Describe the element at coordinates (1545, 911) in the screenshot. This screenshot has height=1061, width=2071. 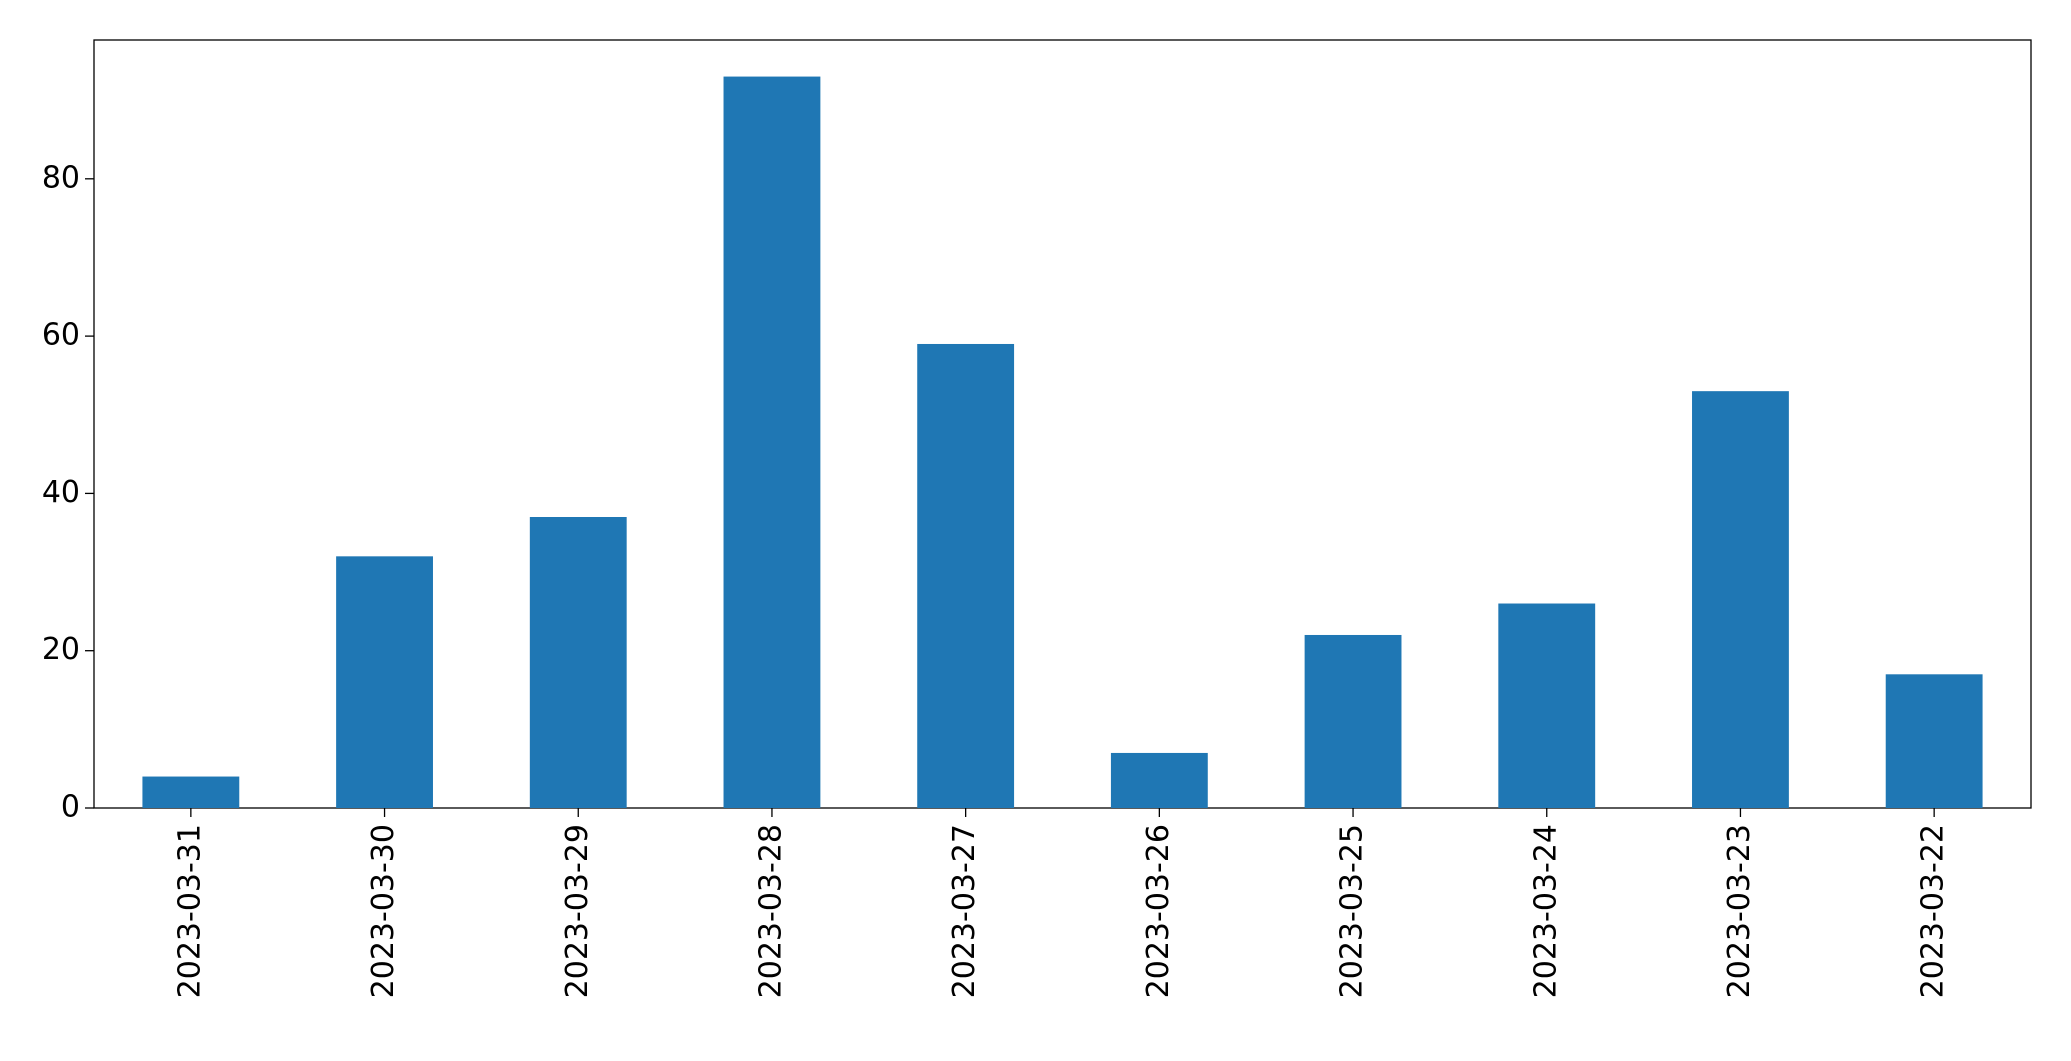
I see `x-tick-label: 2023-03-24` at that location.